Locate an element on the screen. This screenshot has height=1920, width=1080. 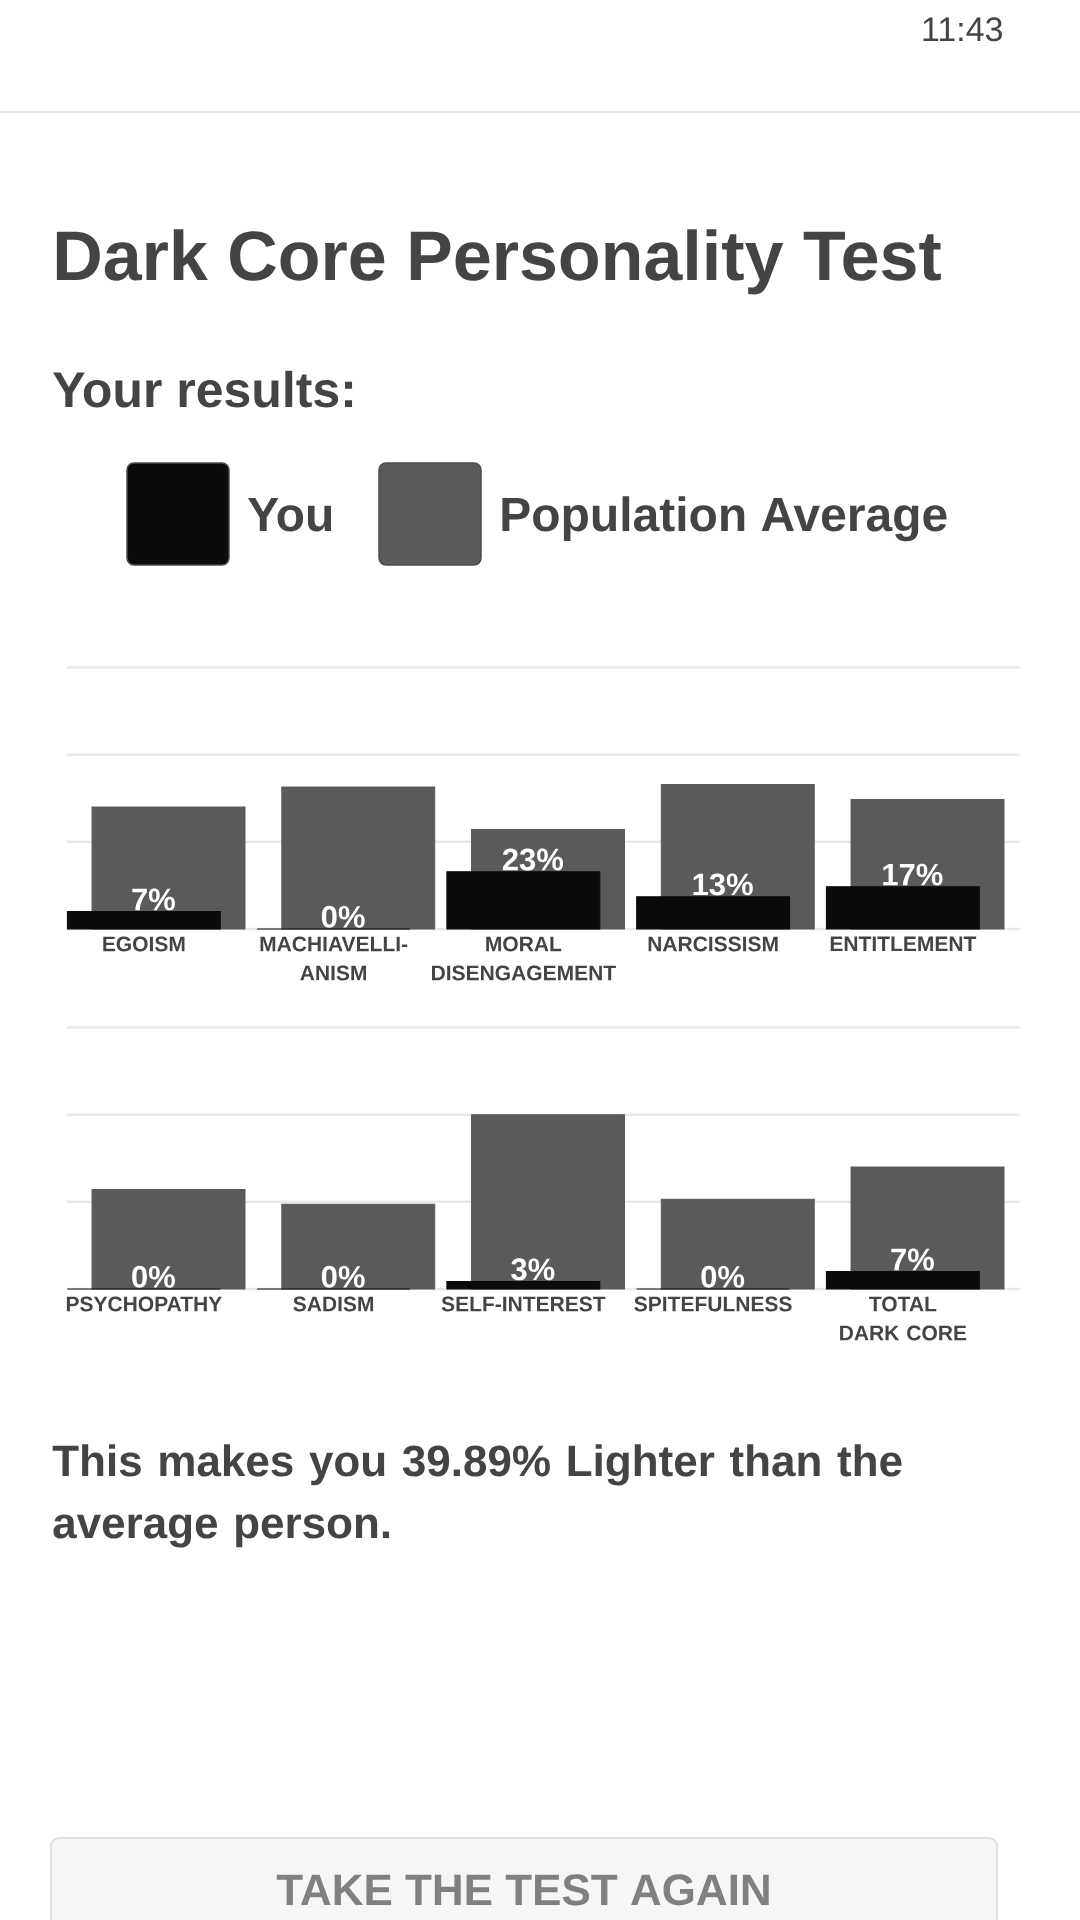
x-tick-label: SELF-INTEREST is located at coordinates (523, 1304).